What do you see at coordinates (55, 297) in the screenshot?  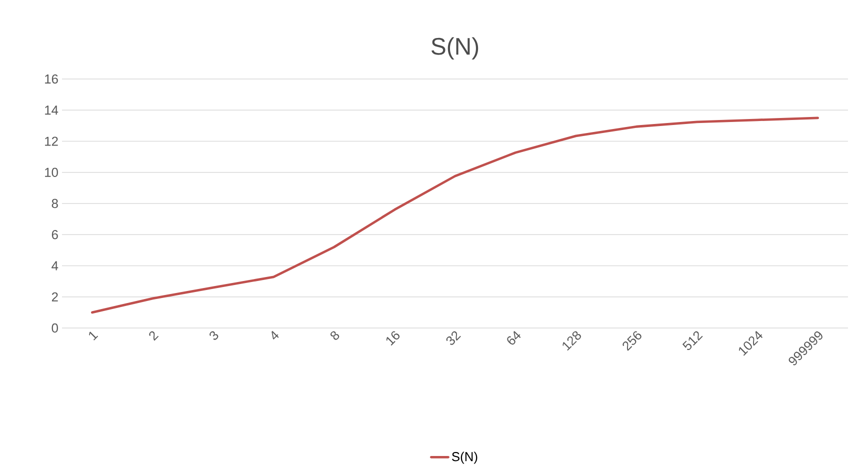 I see `y-tick-label: 2` at bounding box center [55, 297].